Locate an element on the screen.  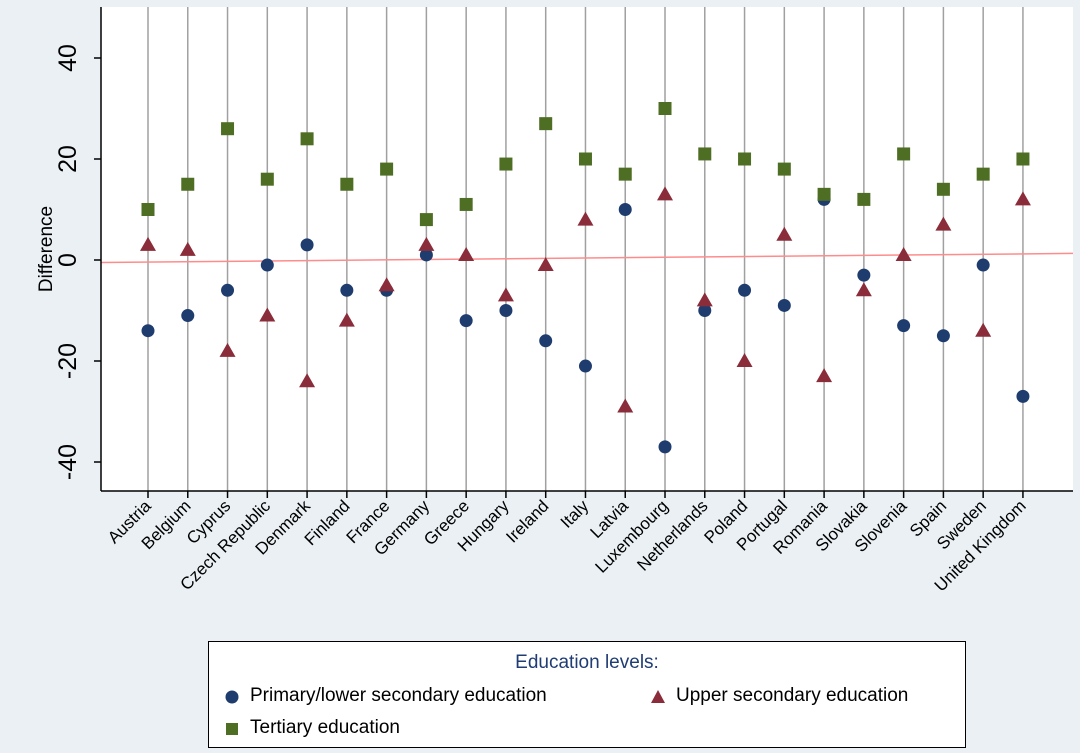
legend-label-tertiary: Tertiary education is located at coordinates (325, 727).